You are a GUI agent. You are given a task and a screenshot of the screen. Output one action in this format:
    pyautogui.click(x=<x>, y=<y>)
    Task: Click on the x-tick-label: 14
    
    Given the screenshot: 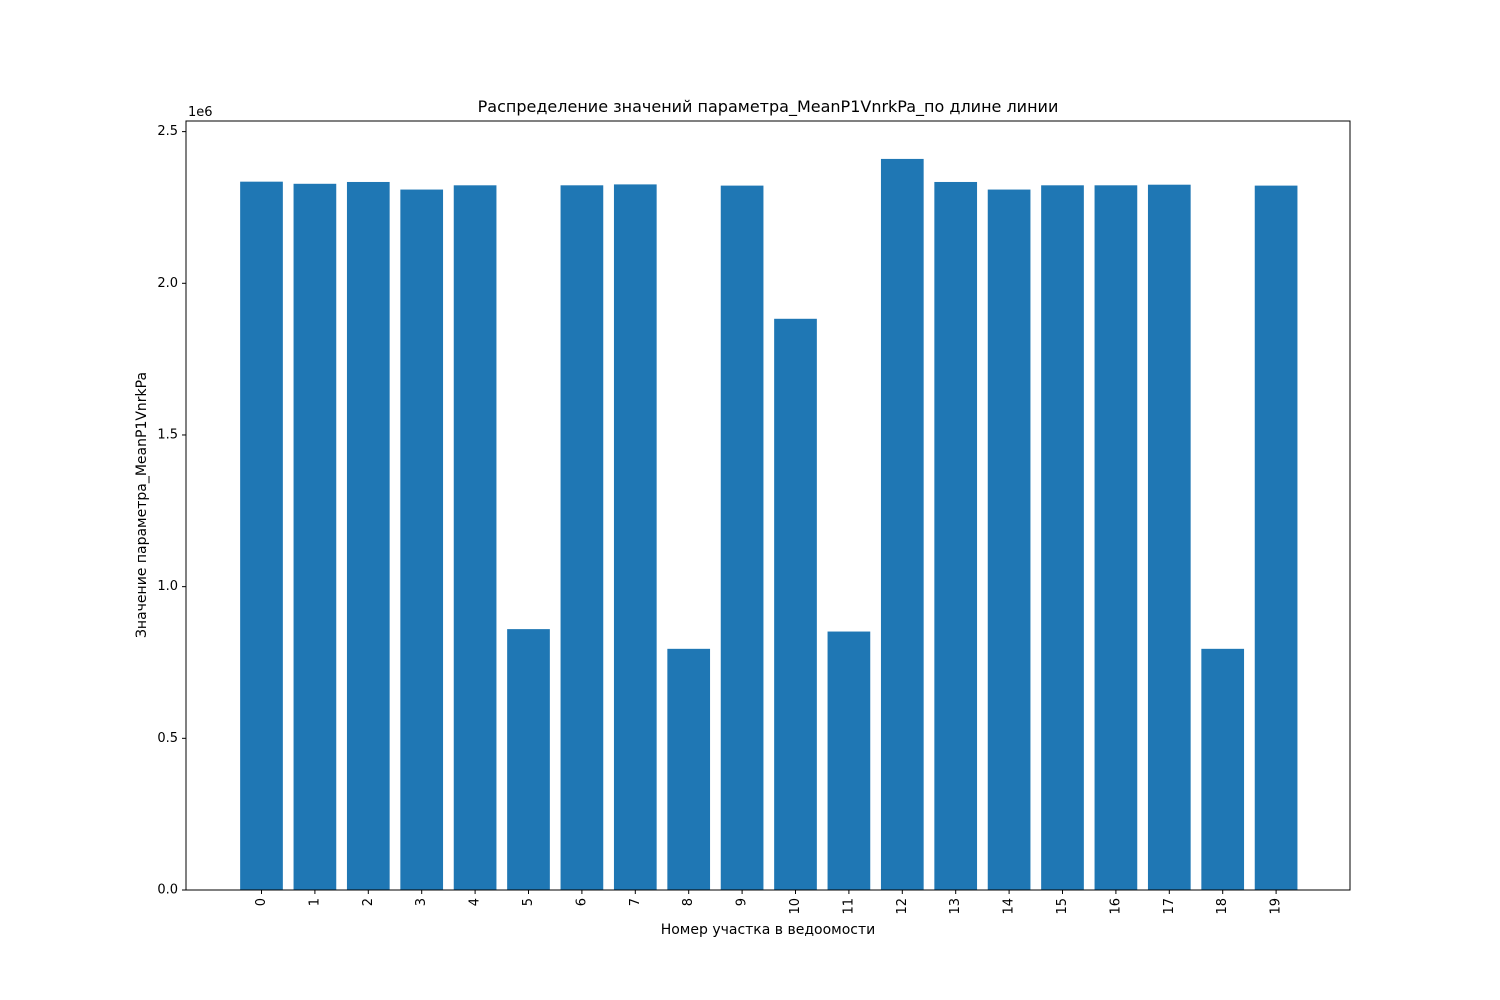 What is the action you would take?
    pyautogui.click(x=1009, y=906)
    